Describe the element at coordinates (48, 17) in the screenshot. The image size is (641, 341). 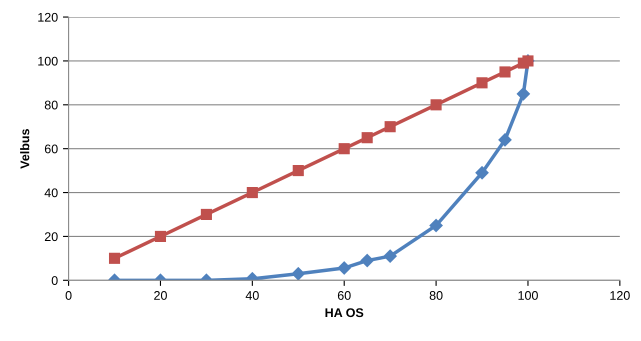
I see `y-tick-label: 120` at that location.